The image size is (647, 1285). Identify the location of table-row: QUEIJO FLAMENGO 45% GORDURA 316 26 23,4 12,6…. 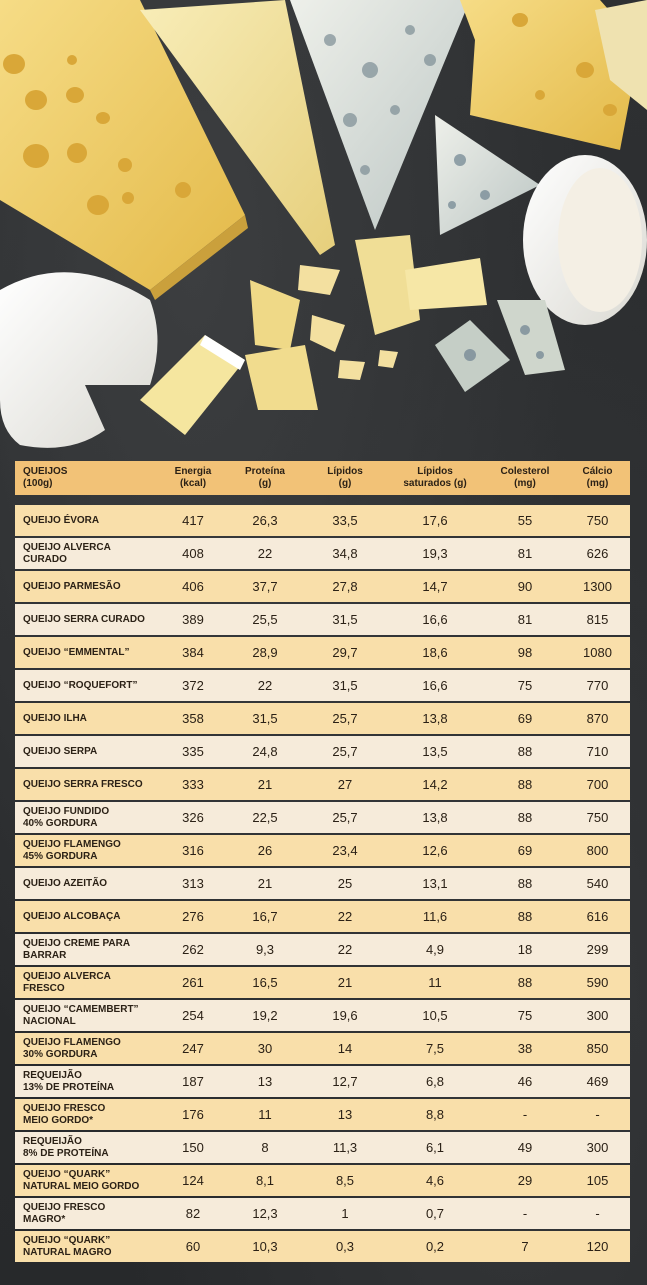
(322, 850).